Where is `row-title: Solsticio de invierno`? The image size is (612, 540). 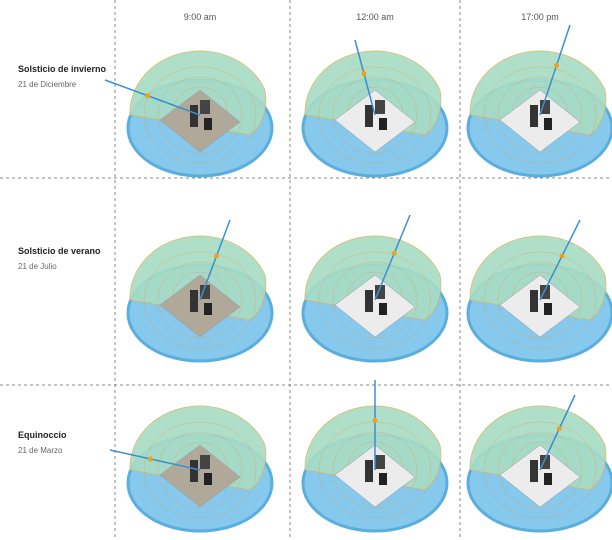 row-title: Solsticio de invierno is located at coordinates (62, 69).